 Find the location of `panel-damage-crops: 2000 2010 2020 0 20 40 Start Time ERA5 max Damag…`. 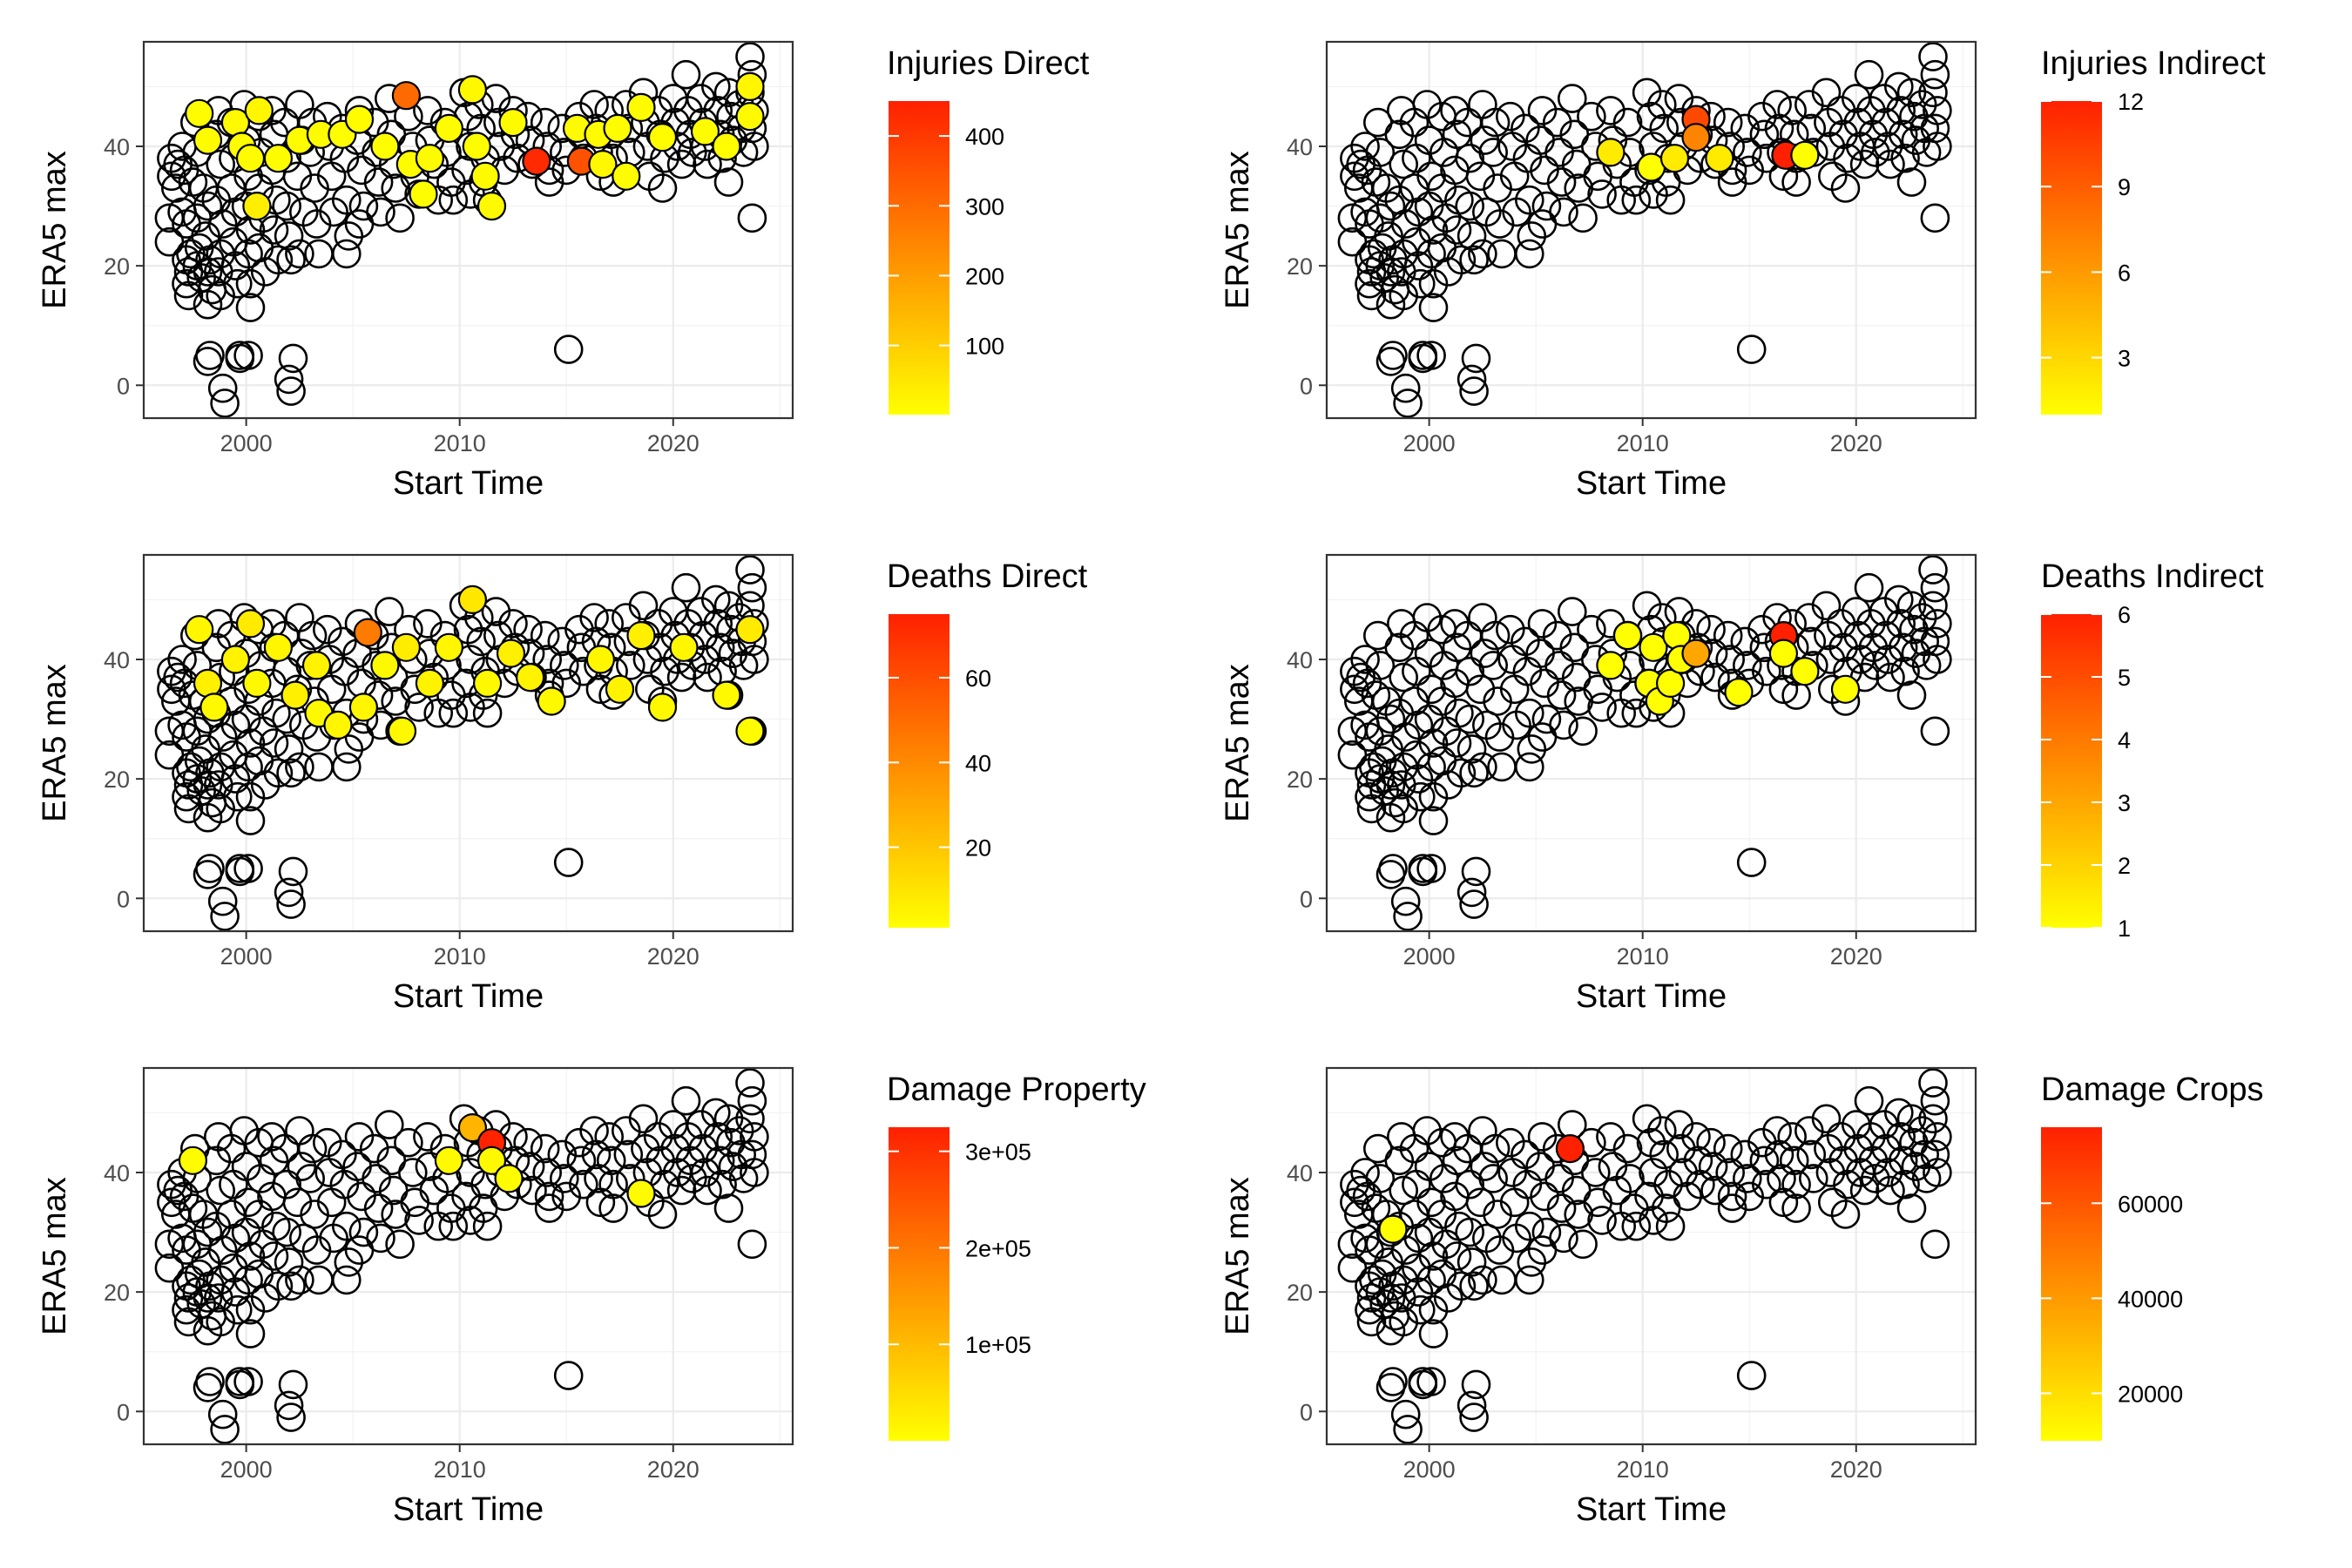

panel-damage-crops: 2000 2010 2020 0 20 40 Start Time ERA5 max Damag… is located at coordinates (1742, 1297).